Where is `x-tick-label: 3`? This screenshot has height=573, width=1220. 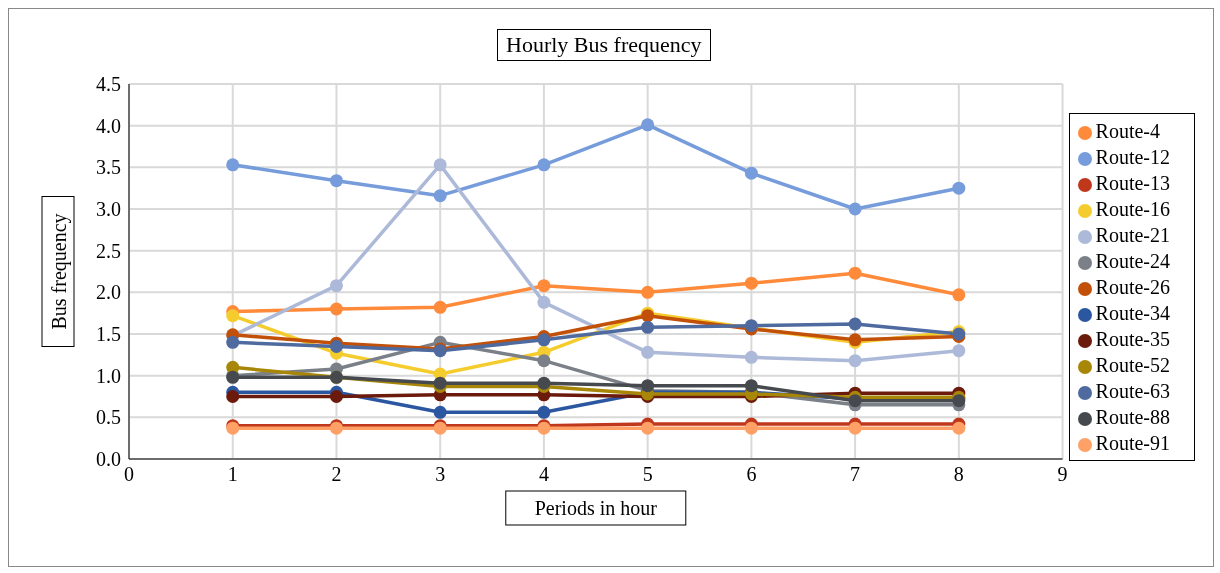
x-tick-label: 3 is located at coordinates (440, 474).